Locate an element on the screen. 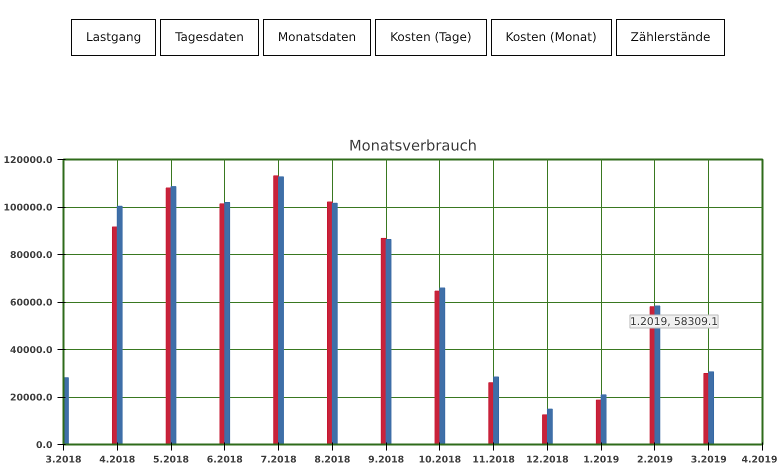 Image resolution: width=777 pixels, height=464 pixels. x-tick-label: 2.2019 is located at coordinates (654, 459).